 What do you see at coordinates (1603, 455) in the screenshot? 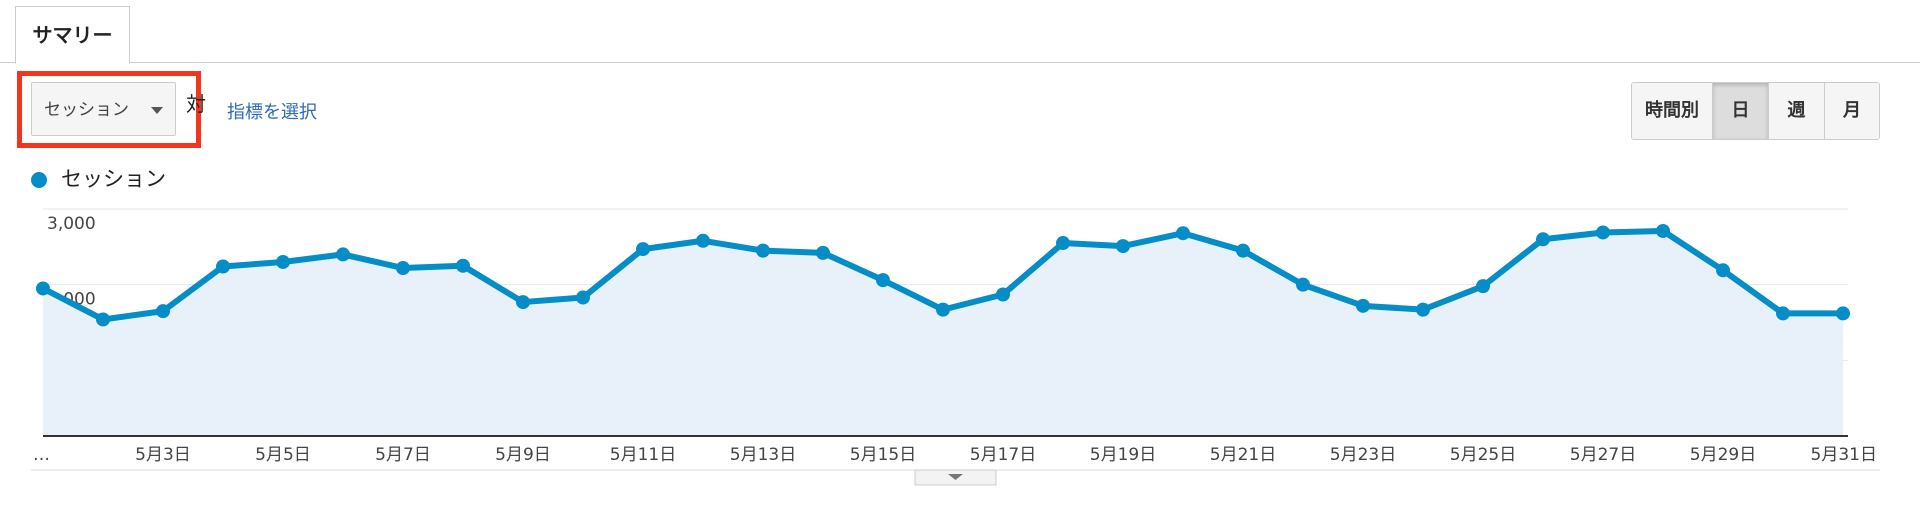
I see `x-tick-label: 5月27日` at bounding box center [1603, 455].